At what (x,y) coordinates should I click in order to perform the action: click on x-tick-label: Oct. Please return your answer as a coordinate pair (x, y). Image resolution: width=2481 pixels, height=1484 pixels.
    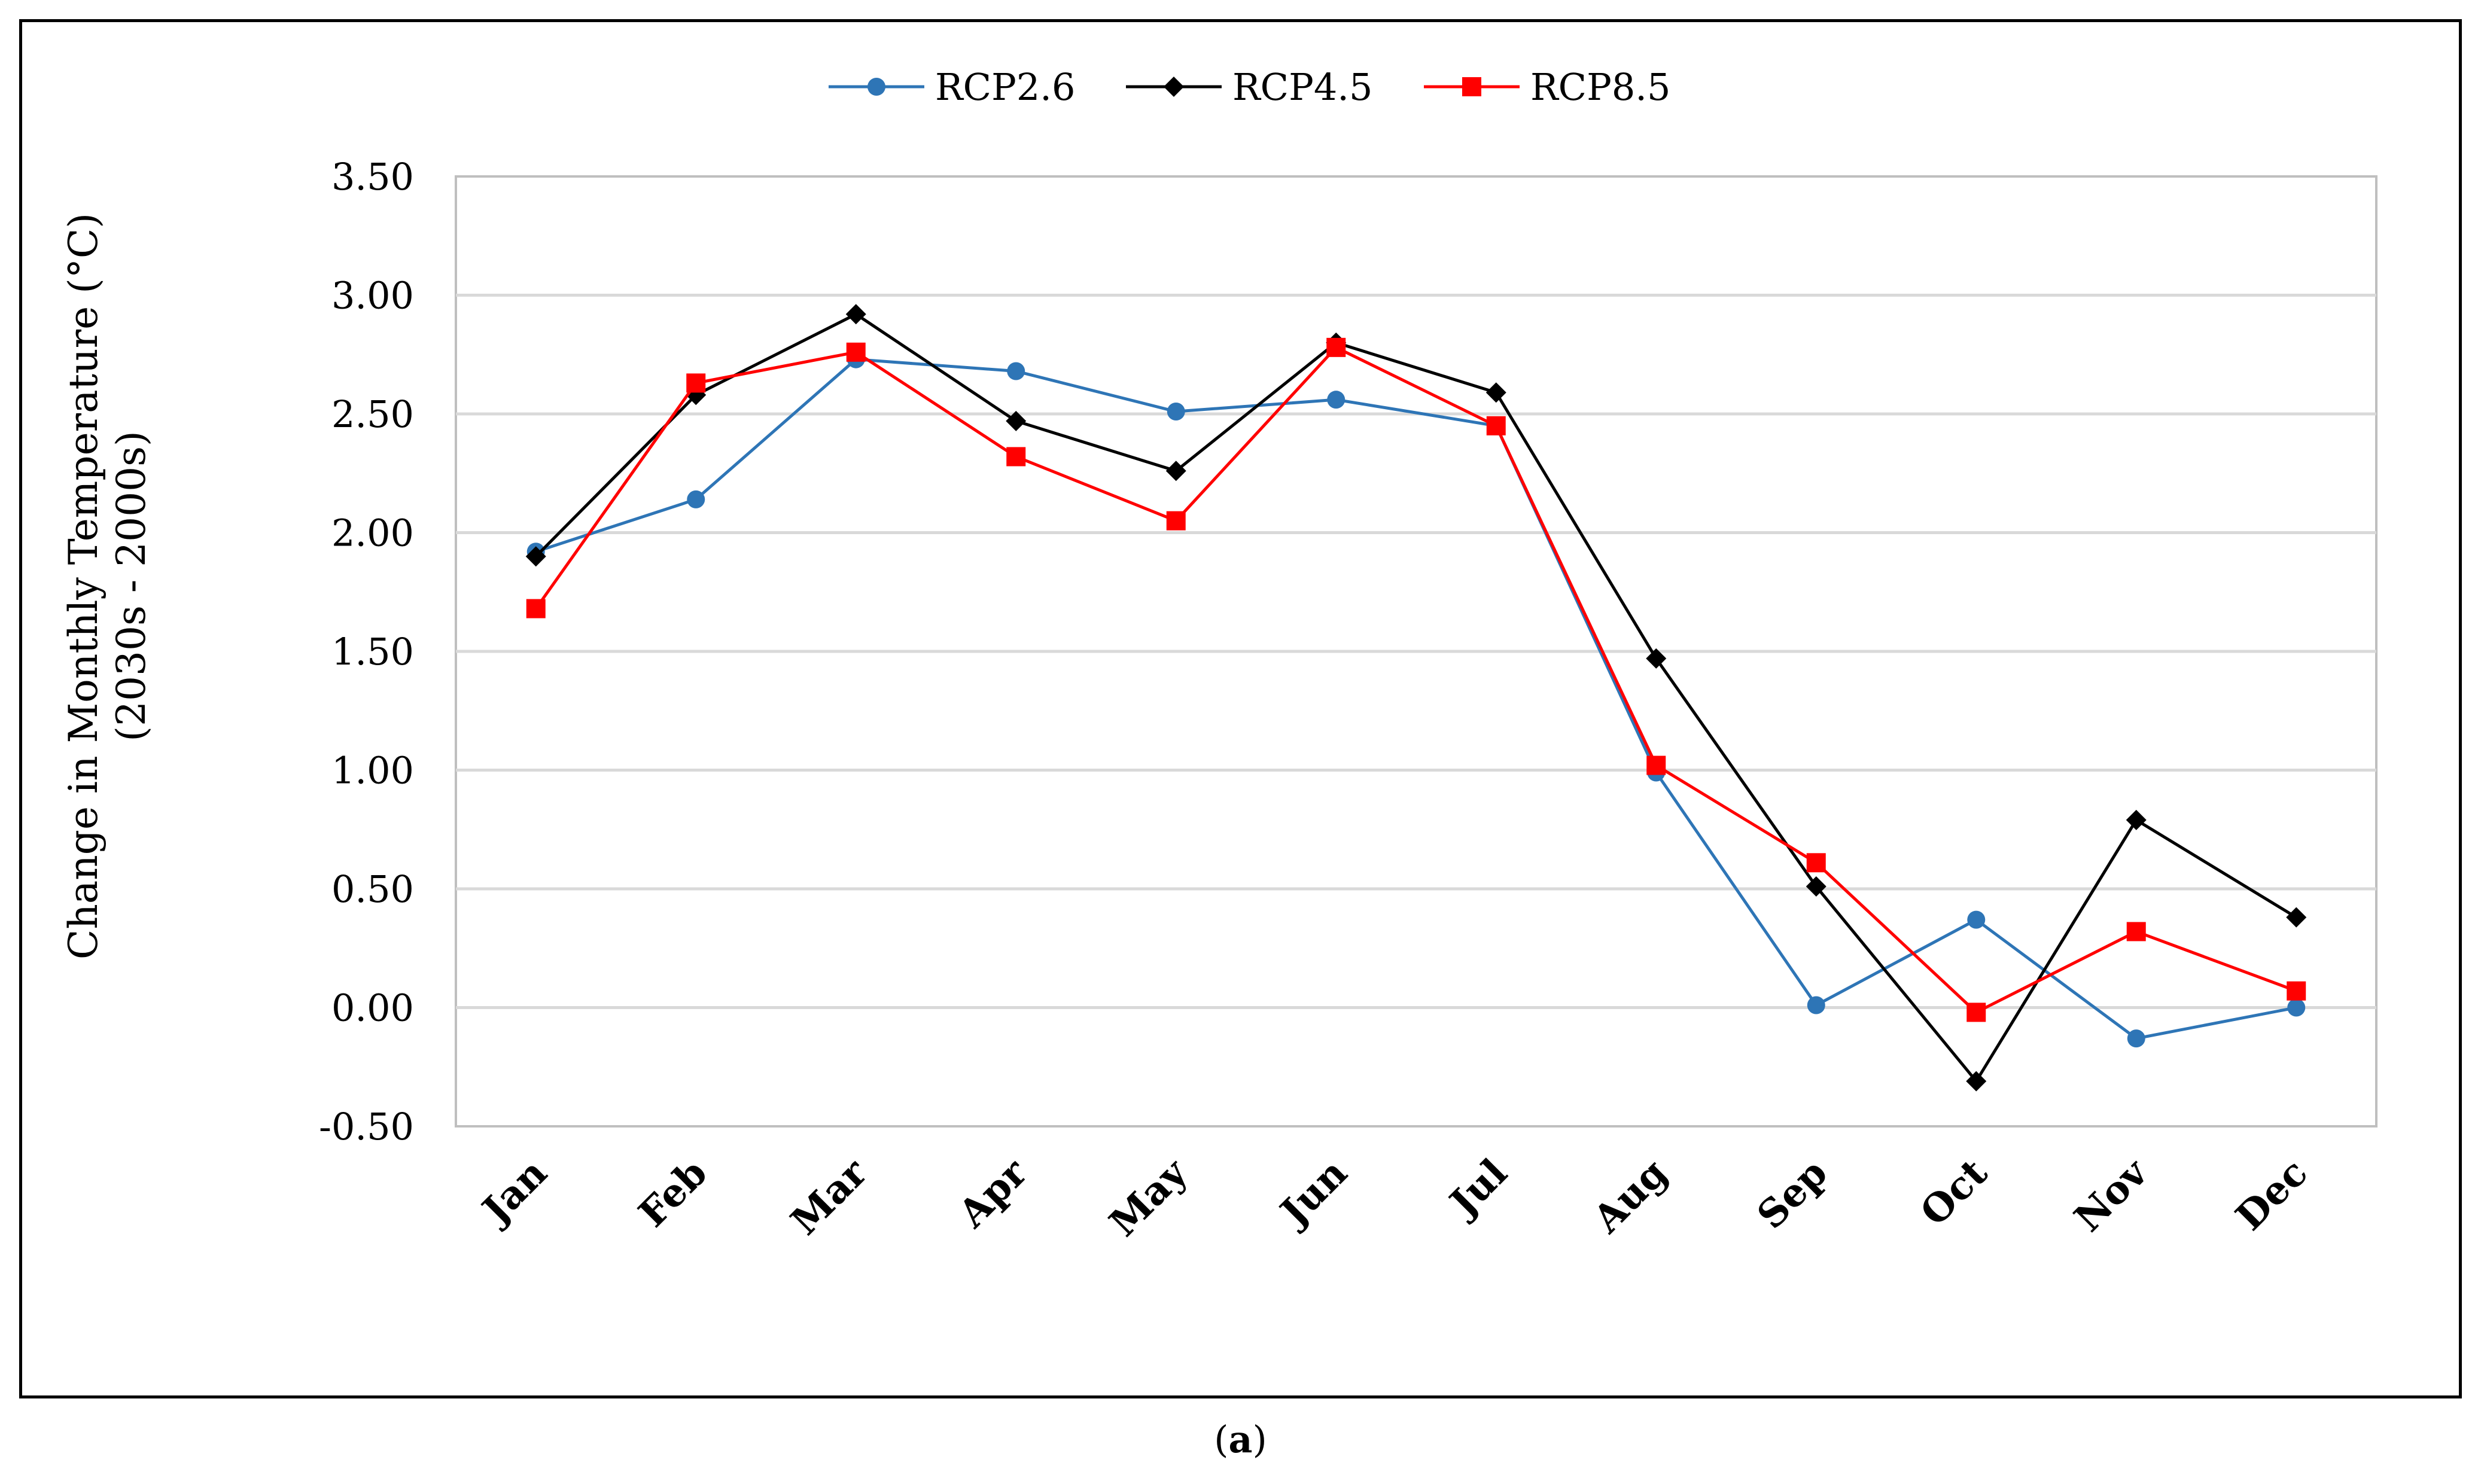
    Looking at the image, I should click on (1954, 1192).